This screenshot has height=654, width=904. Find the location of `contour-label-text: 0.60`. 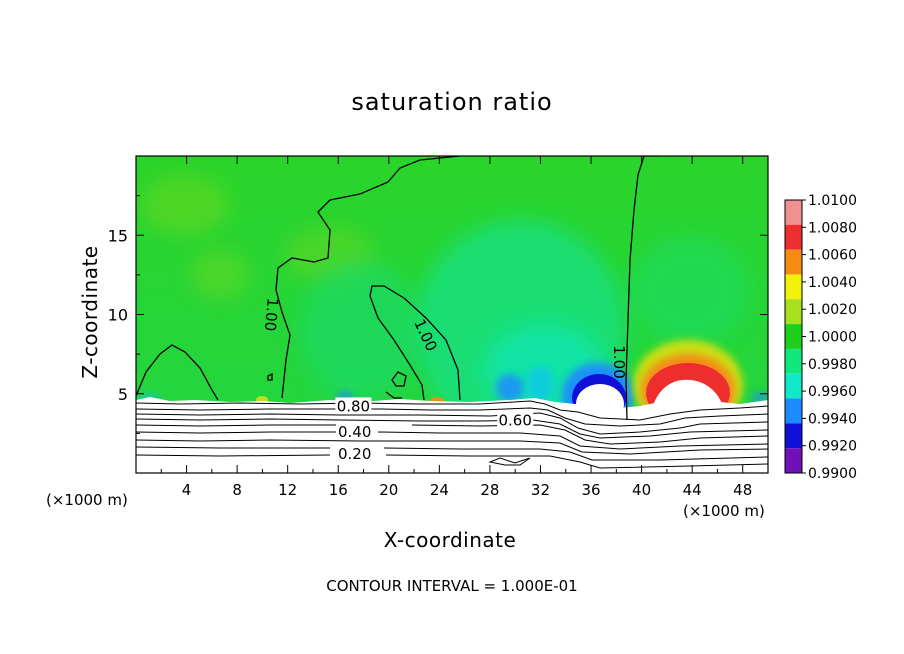

contour-label-text: 0.60 is located at coordinates (514, 421).